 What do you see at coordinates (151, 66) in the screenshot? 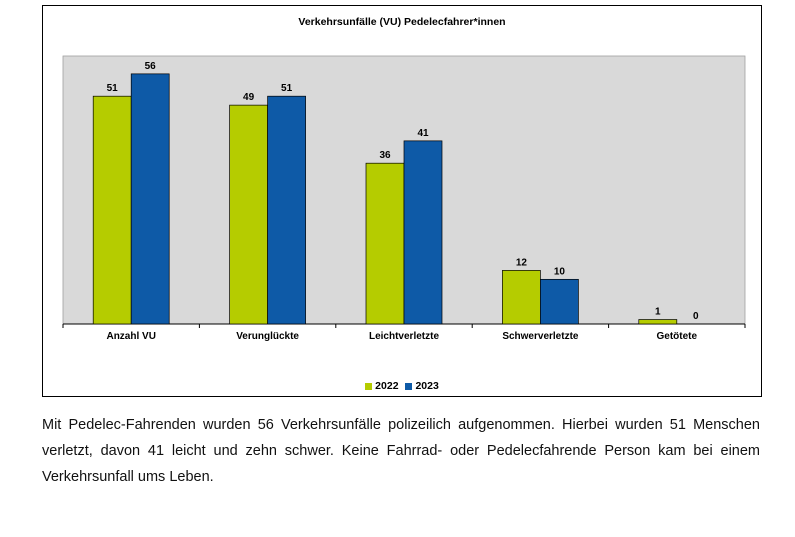
I see `data-label-2023-anzahl-vu: 56` at bounding box center [151, 66].